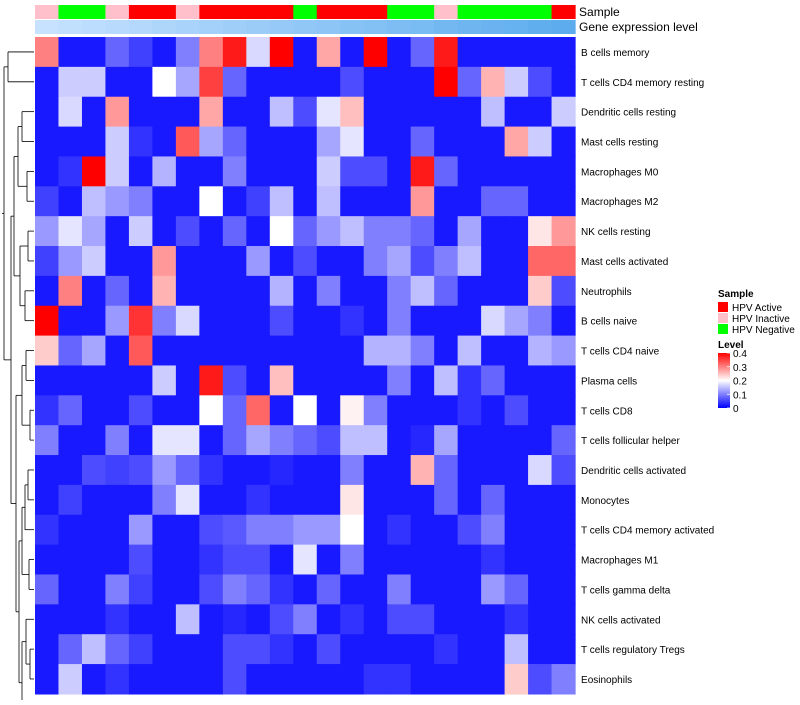 This screenshot has height=705, width=800. What do you see at coordinates (615, 232) in the screenshot?
I see `row-label: NK cells resting` at bounding box center [615, 232].